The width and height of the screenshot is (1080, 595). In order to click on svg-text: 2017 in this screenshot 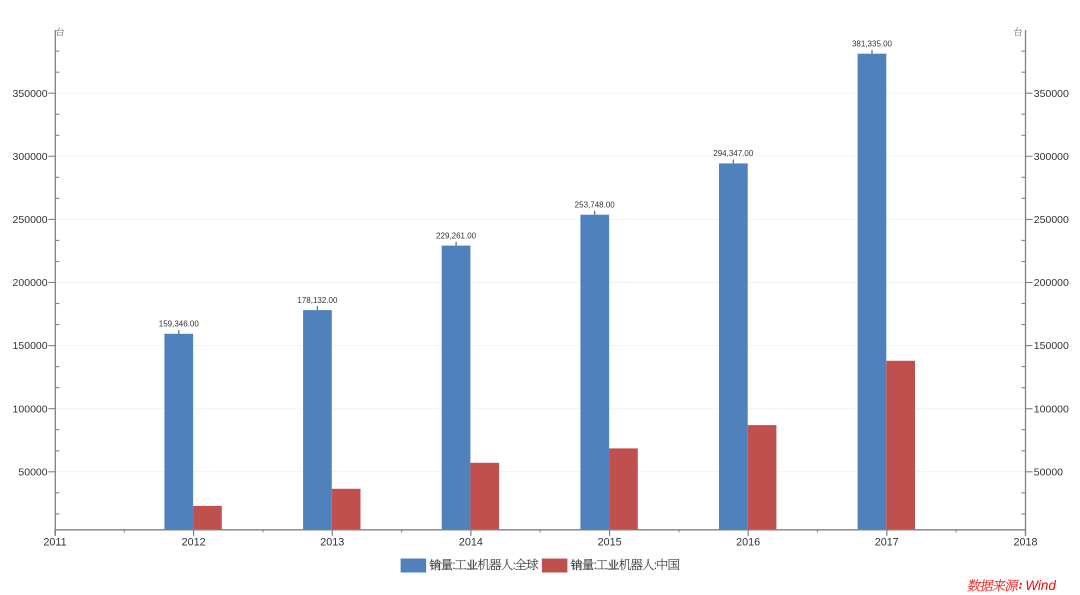, I will do `click(887, 543)`.